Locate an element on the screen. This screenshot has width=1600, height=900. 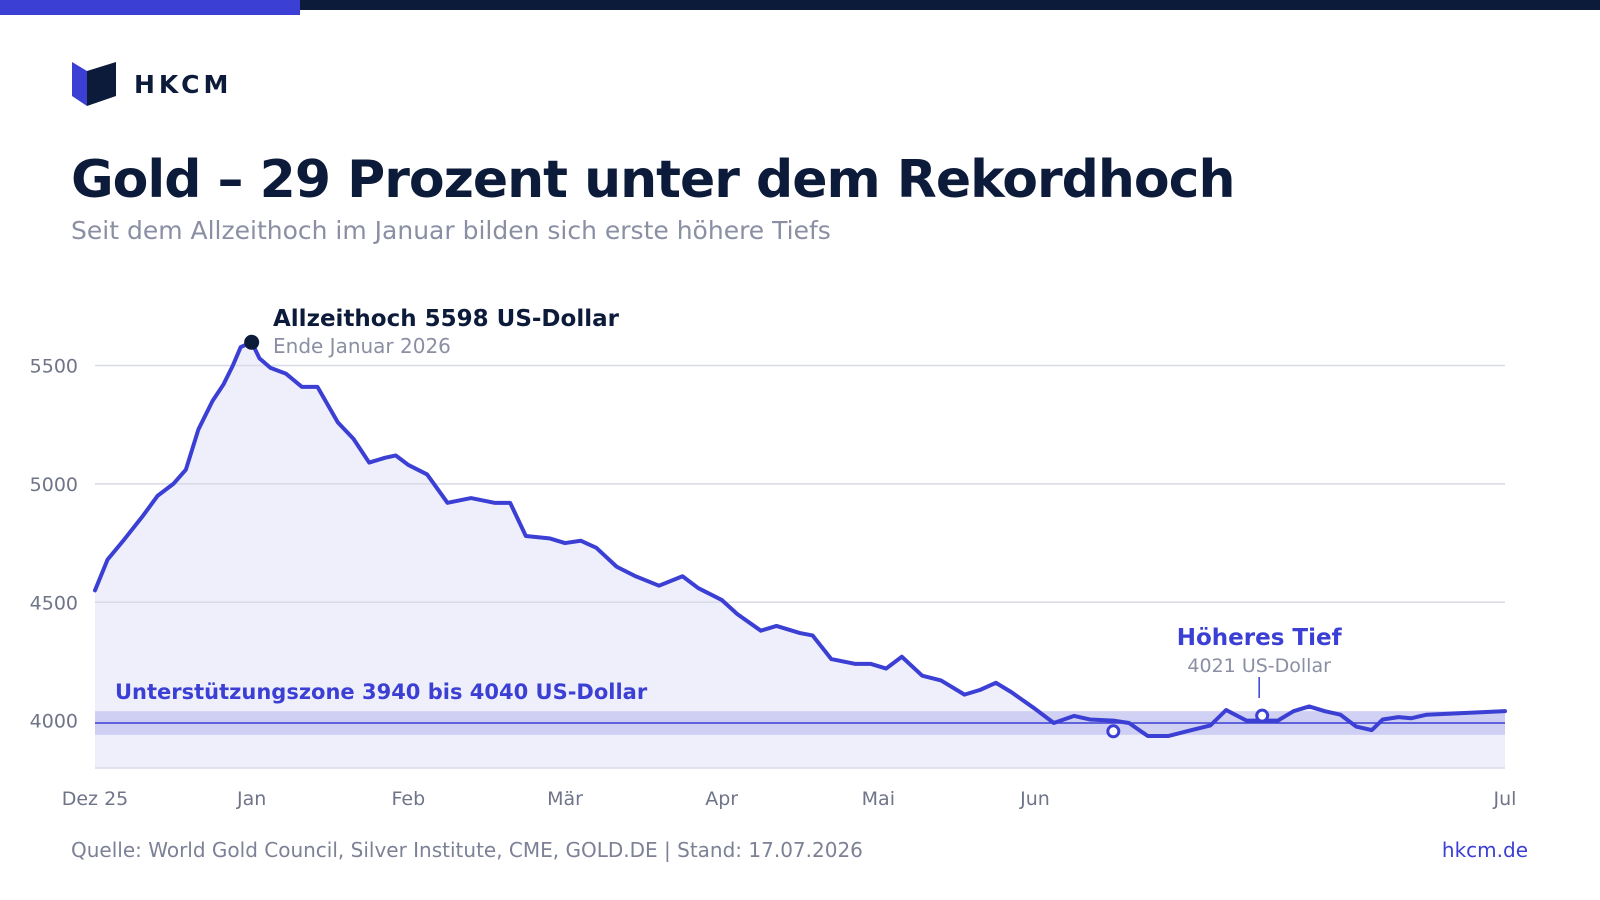
x-tick-label: Mär is located at coordinates (565, 799).